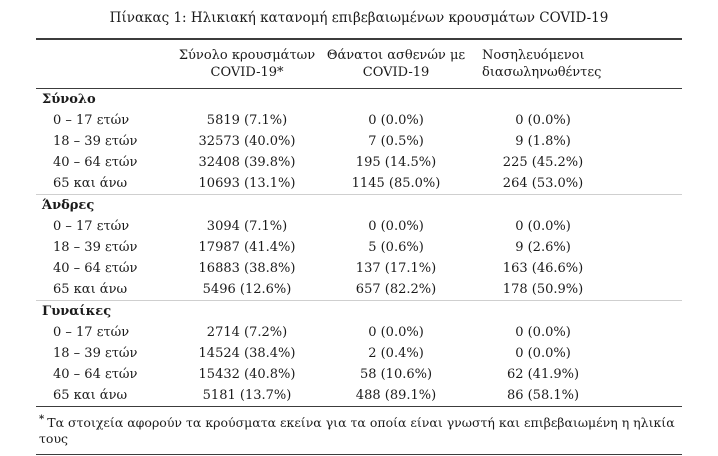 The height and width of the screenshot is (456, 718). What do you see at coordinates (649, 64) in the screenshot?
I see `header-filler-cell` at bounding box center [649, 64].